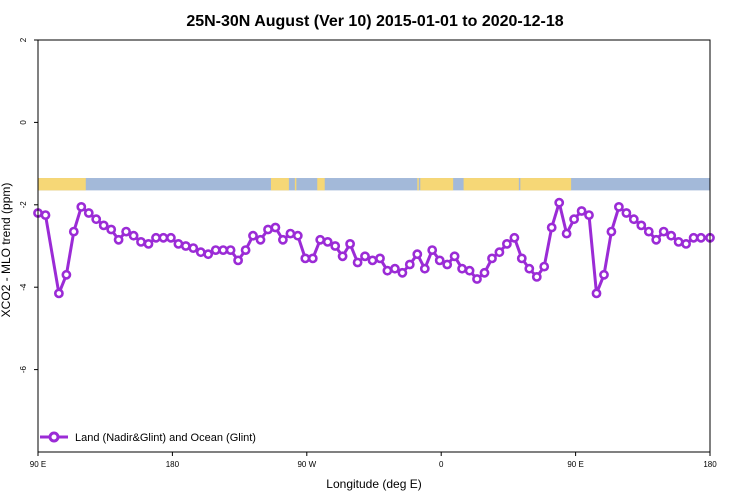  Describe the element at coordinates (173, 464) in the screenshot. I see `x-tick-label: 180` at that location.